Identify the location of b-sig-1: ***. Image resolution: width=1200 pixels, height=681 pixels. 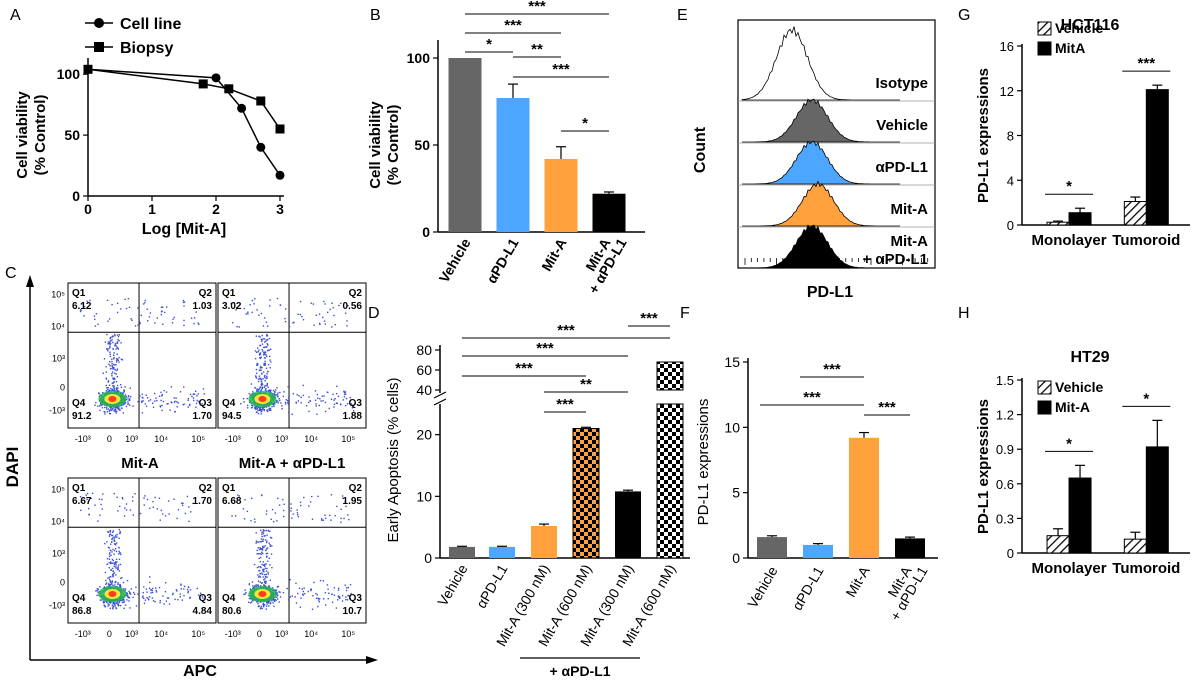
(513, 25).